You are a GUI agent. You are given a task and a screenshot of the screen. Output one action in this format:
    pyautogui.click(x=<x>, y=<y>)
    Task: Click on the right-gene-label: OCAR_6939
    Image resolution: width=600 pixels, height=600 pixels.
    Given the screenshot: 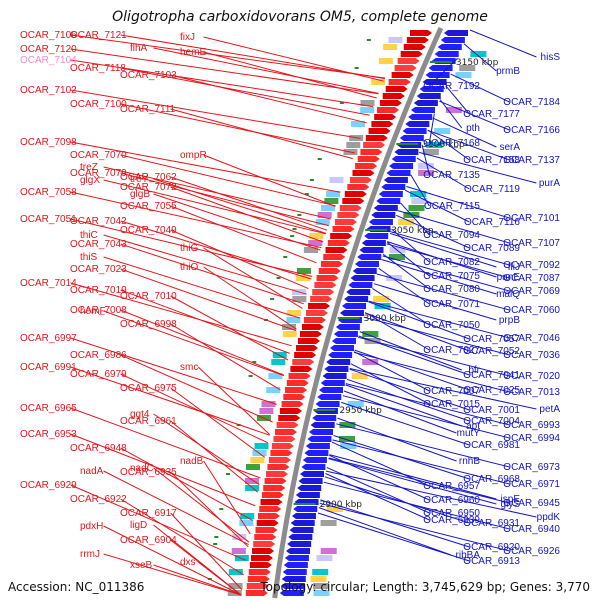 What is the action you would take?
    pyautogui.click(x=451, y=520)
    